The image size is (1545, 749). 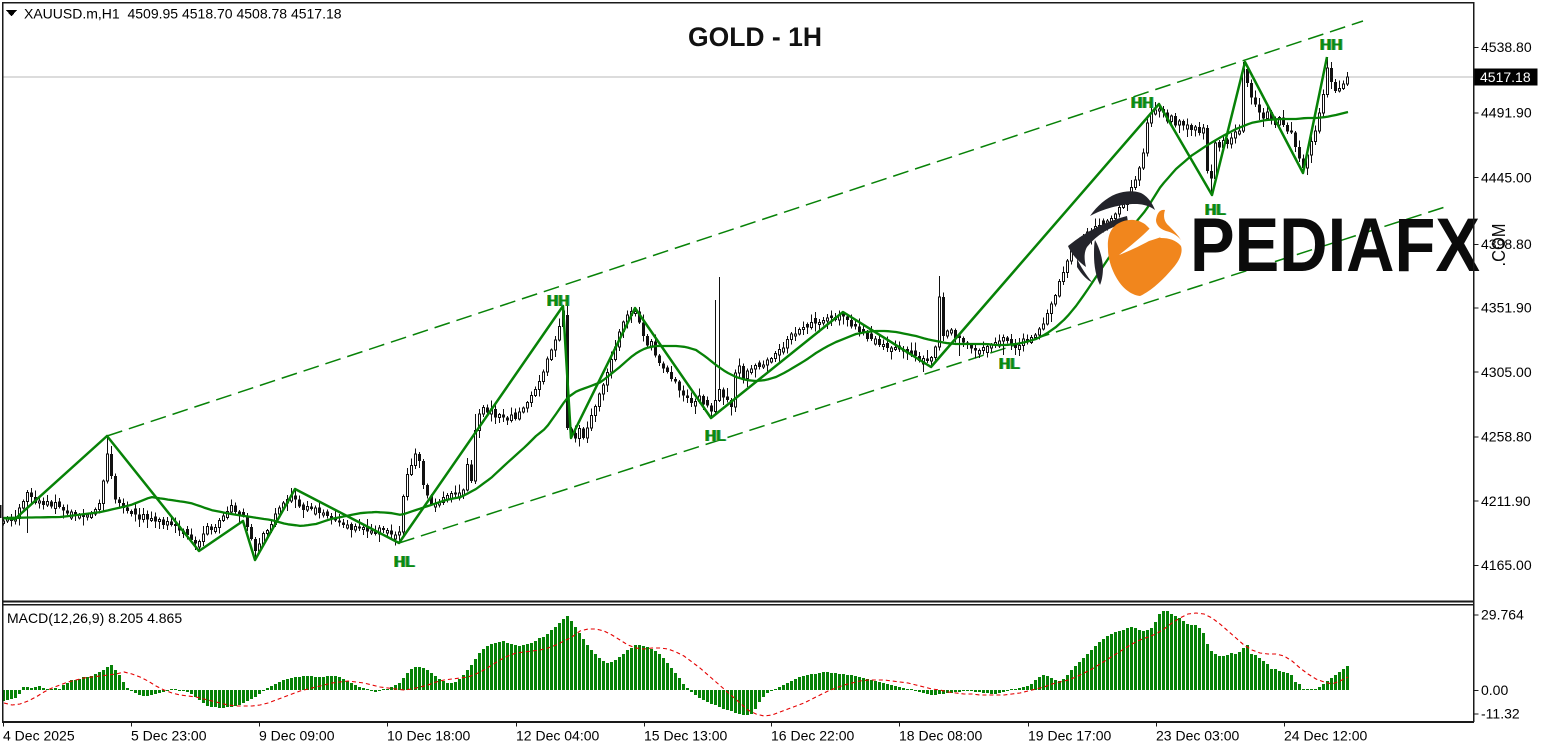 I want to click on svg-text: MACD(12,26,9) 8.205 4.865, so click(x=94, y=618).